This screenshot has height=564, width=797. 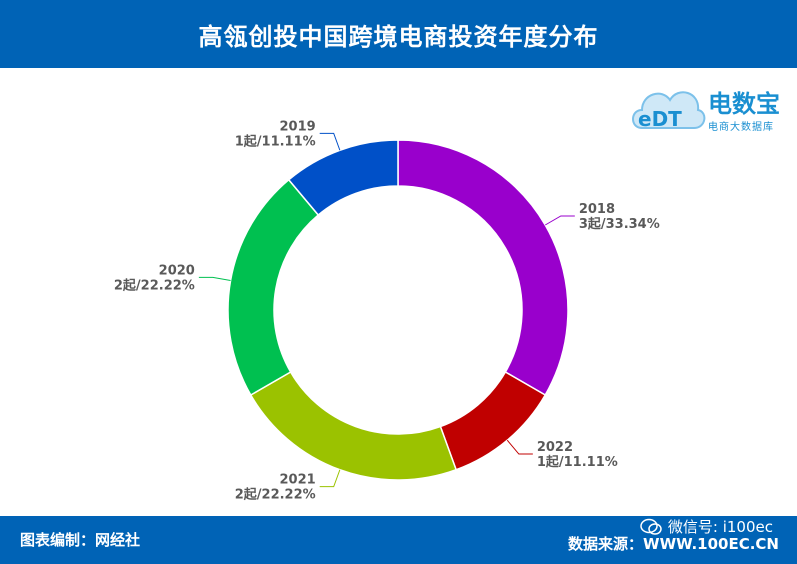 I want to click on wechat-id: 微信号: i100ec, so click(x=720, y=527).